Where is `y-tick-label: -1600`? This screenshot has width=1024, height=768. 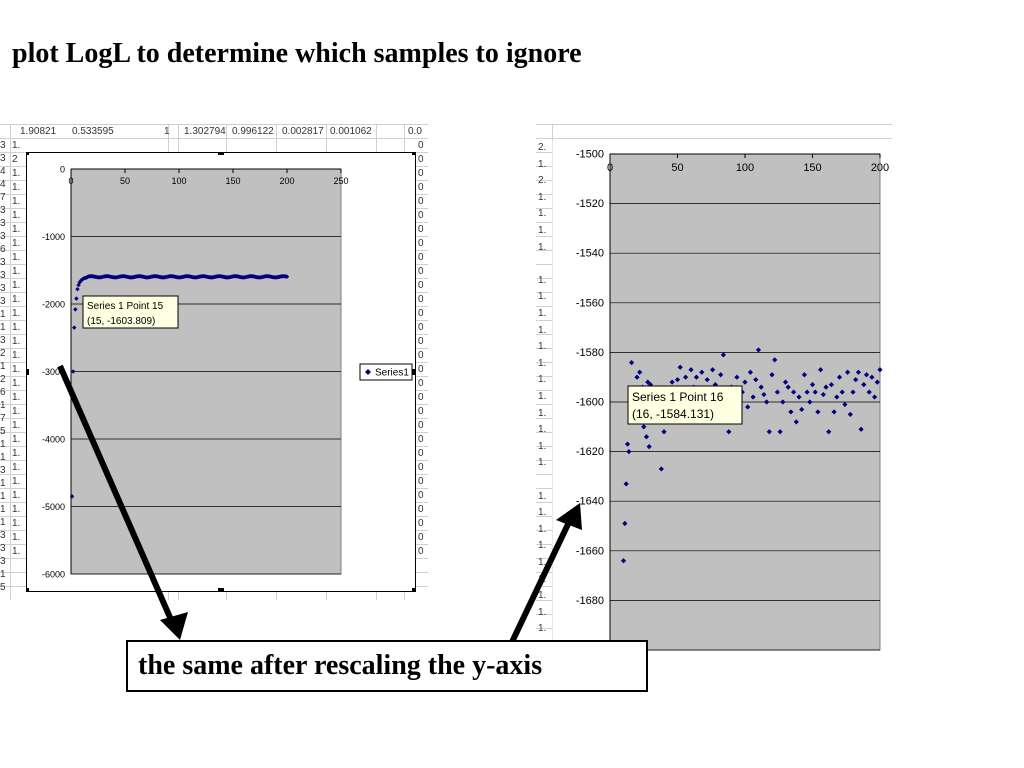 y-tick-label: -1600 is located at coordinates (590, 403).